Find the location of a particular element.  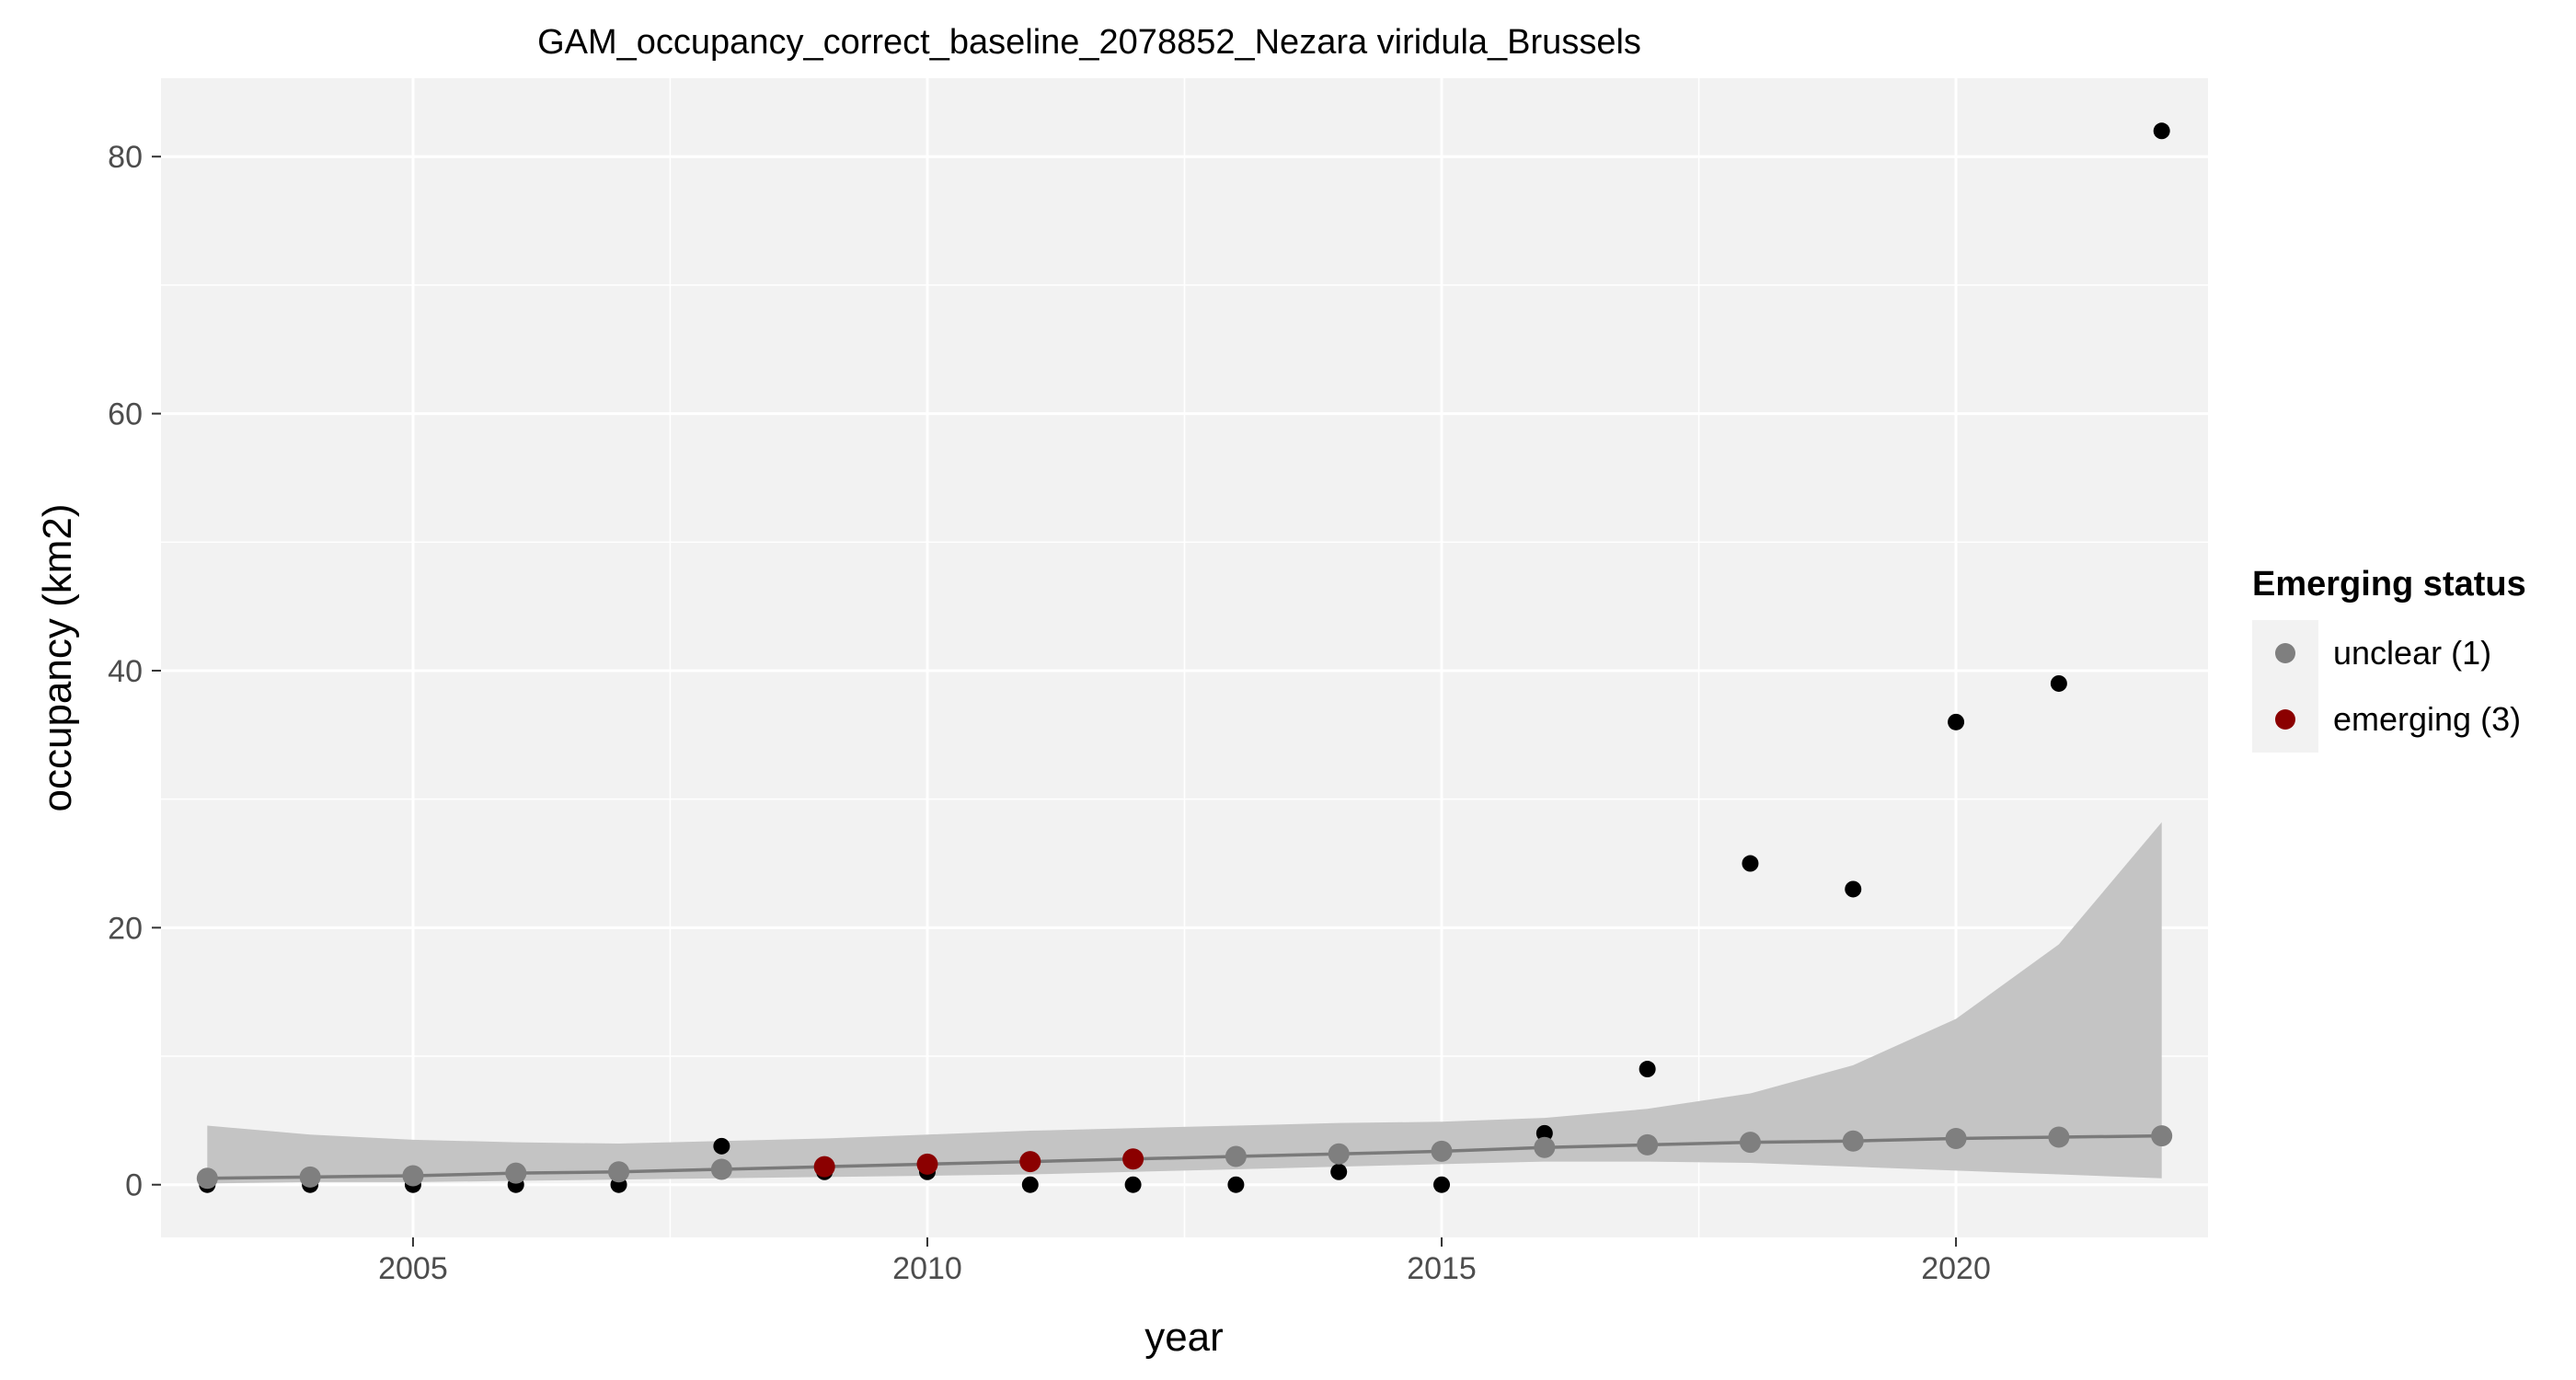

legend-title: Emerging status is located at coordinates (2389, 584).